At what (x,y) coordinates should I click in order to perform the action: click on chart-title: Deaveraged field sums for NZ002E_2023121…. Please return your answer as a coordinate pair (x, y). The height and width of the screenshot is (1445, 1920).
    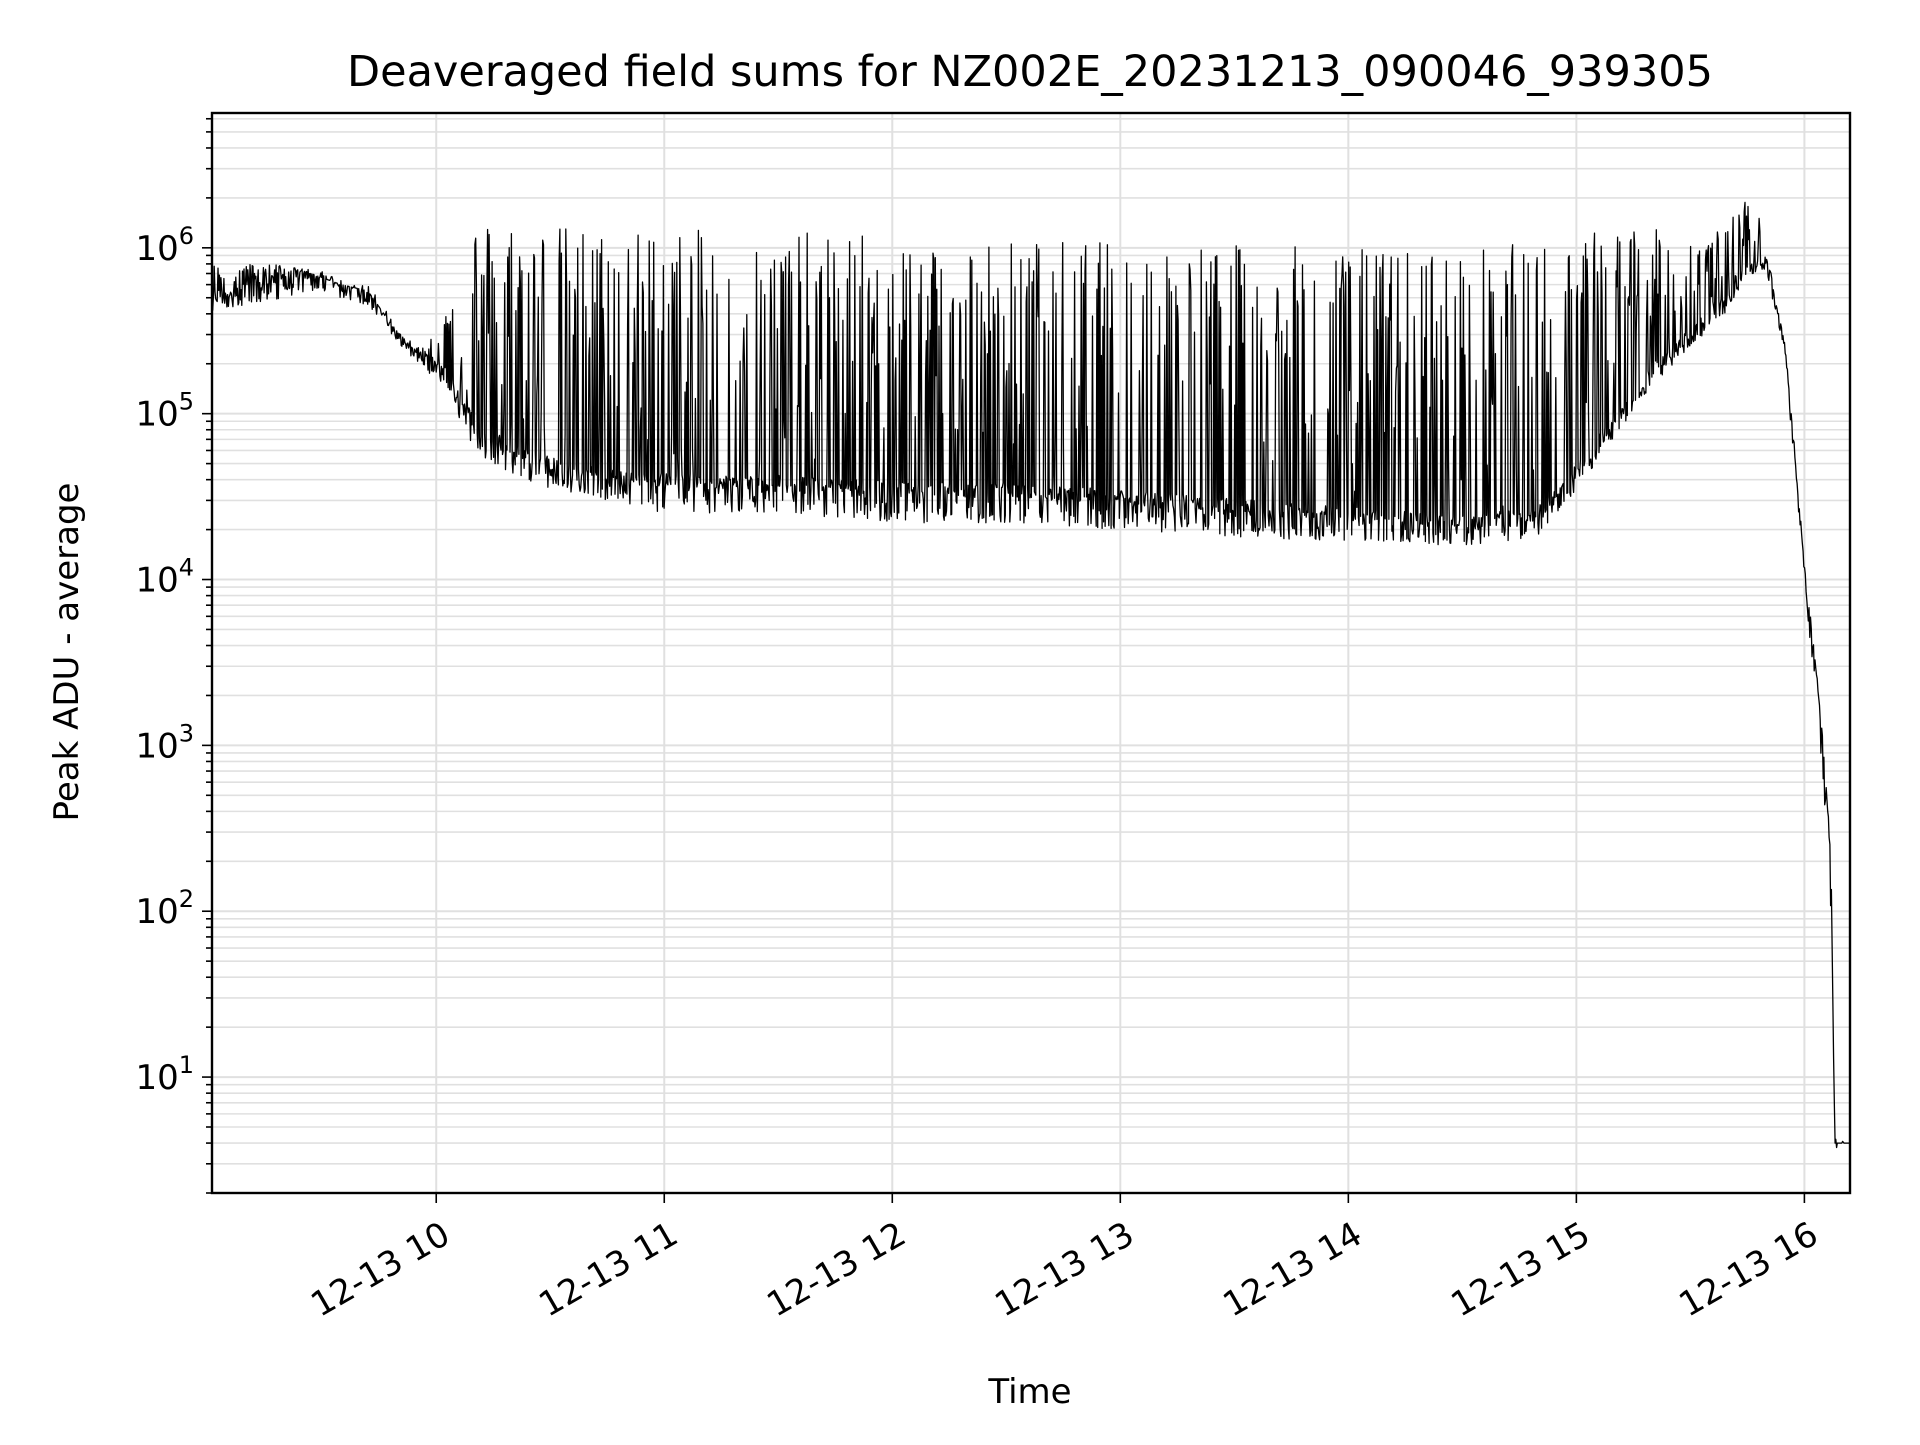
    Looking at the image, I should click on (1030, 72).